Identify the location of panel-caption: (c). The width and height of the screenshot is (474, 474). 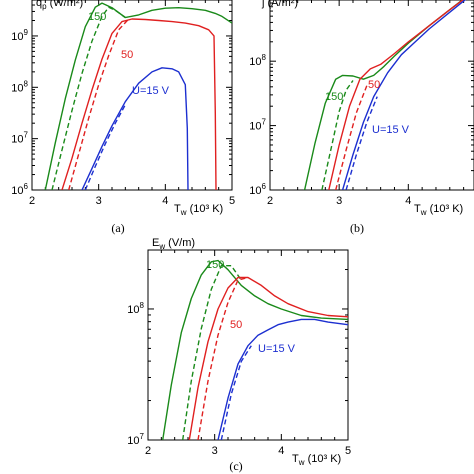
(235, 466).